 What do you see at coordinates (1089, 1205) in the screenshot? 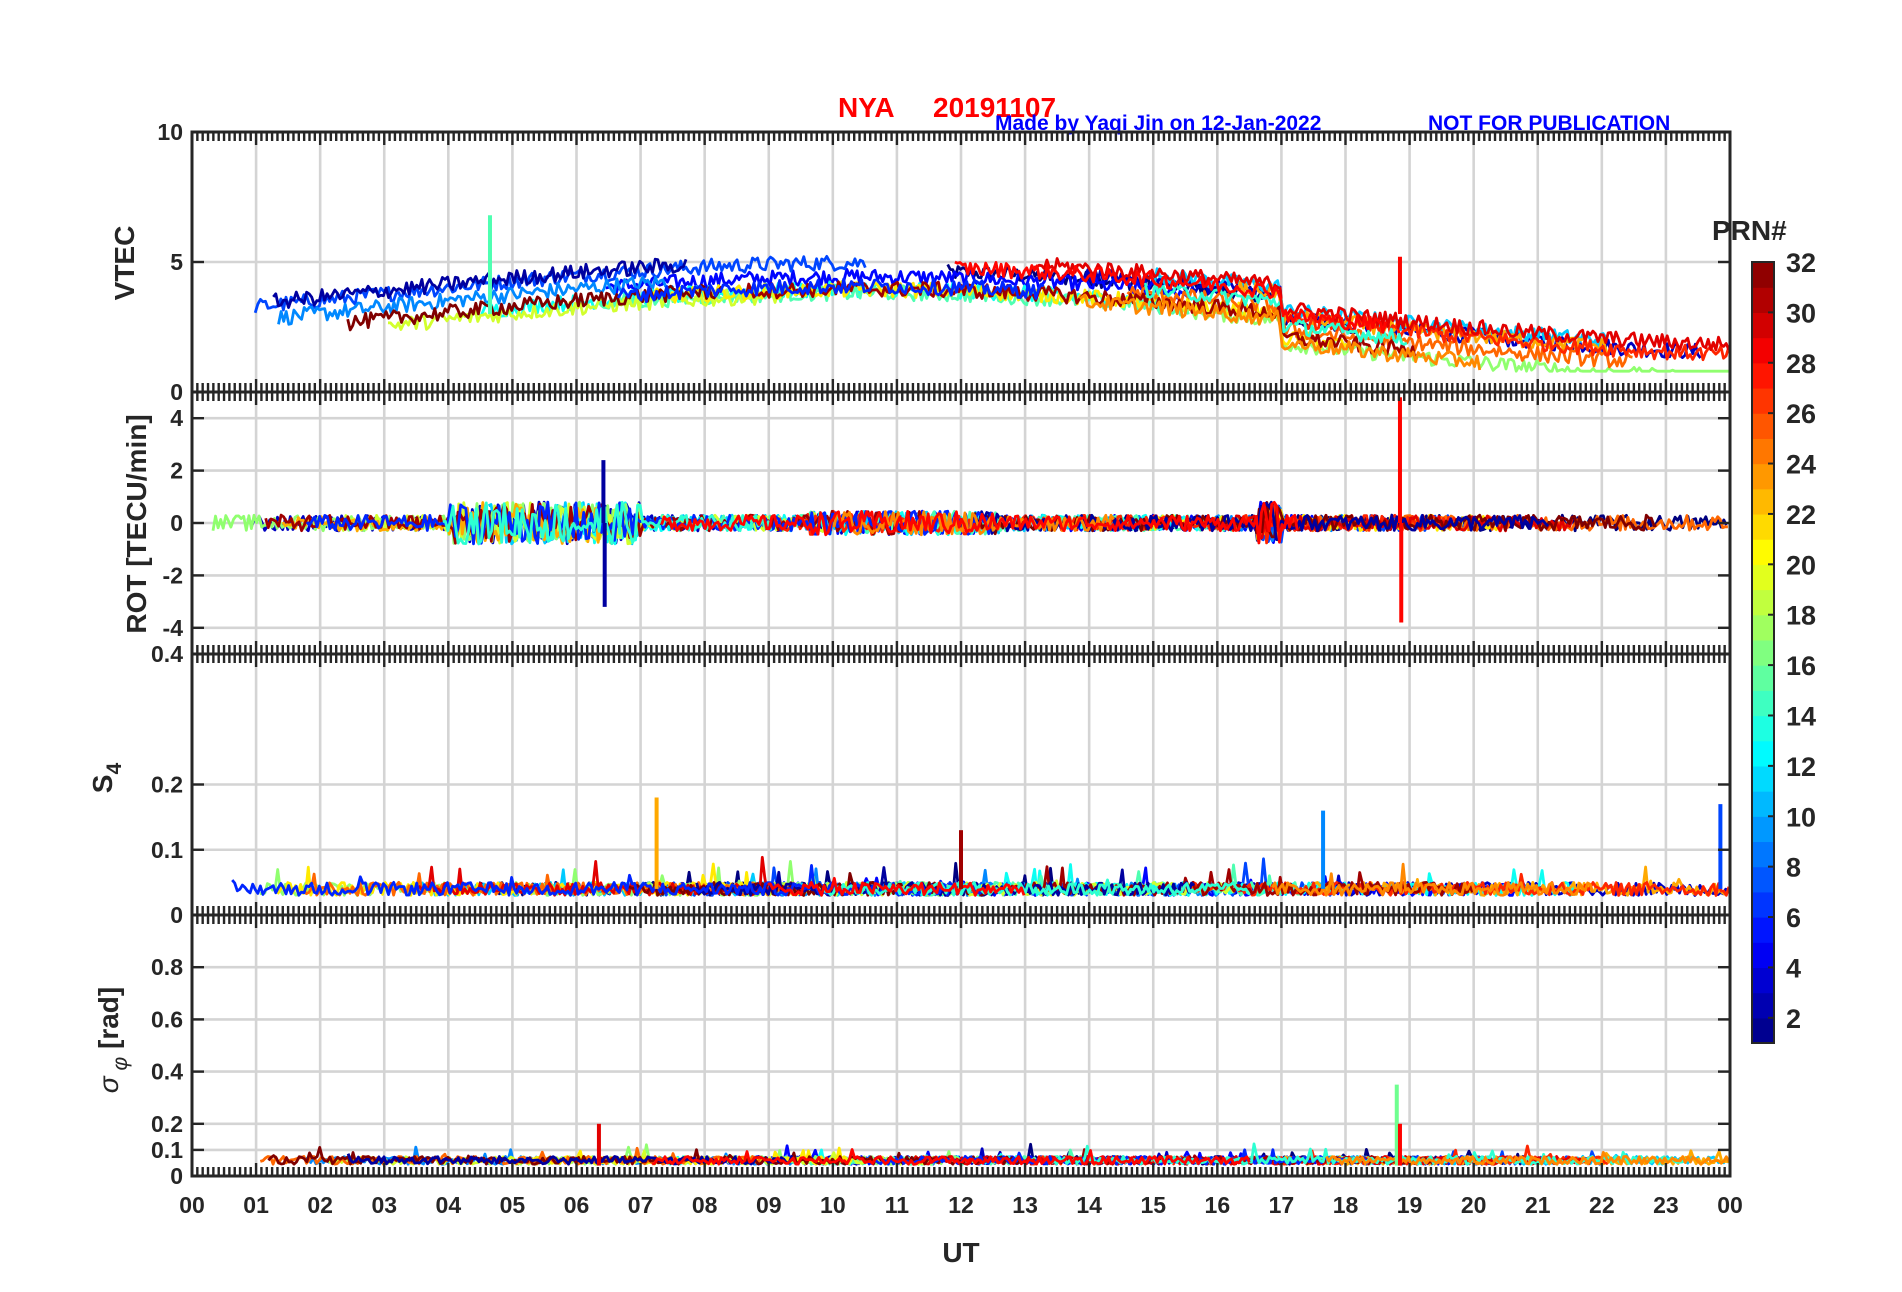
I see `x-tick-label: 14` at bounding box center [1089, 1205].